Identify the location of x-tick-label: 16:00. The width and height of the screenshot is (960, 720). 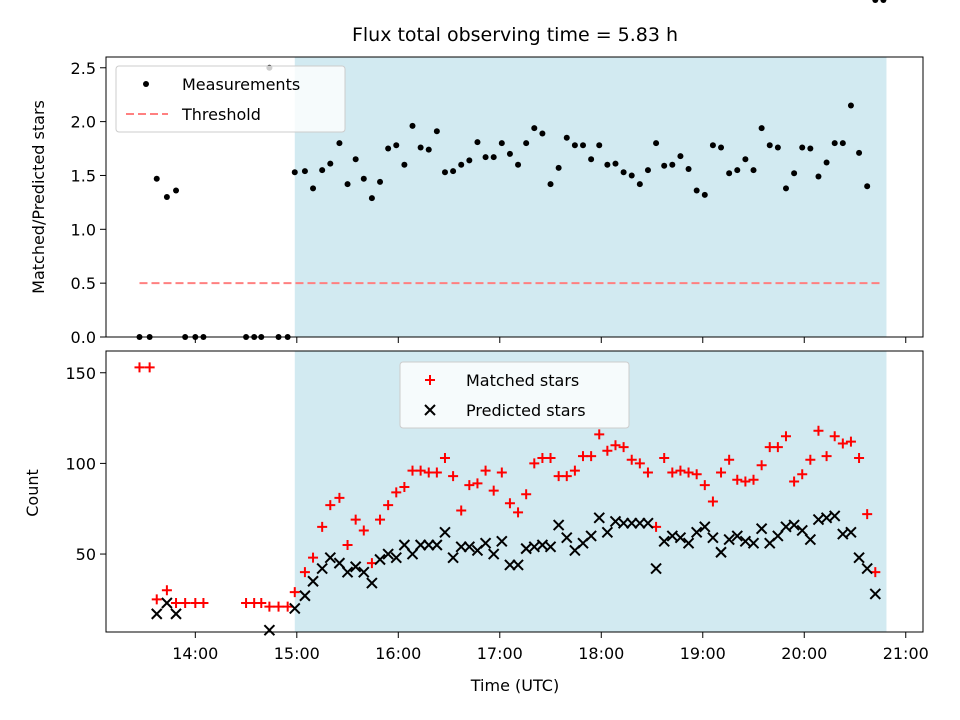
(398, 653).